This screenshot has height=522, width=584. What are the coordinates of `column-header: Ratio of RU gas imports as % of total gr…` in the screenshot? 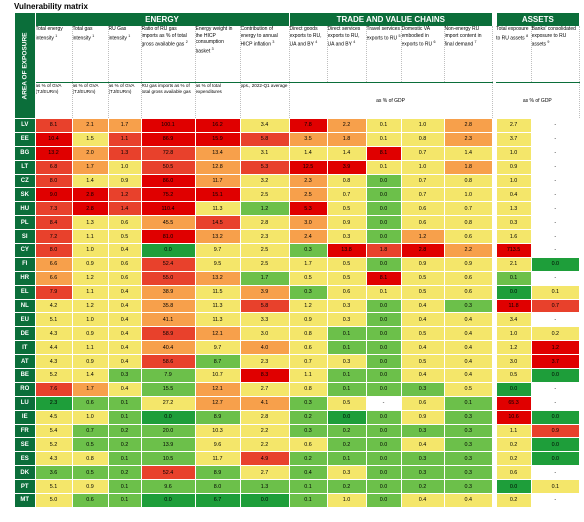 It's located at (168, 54).